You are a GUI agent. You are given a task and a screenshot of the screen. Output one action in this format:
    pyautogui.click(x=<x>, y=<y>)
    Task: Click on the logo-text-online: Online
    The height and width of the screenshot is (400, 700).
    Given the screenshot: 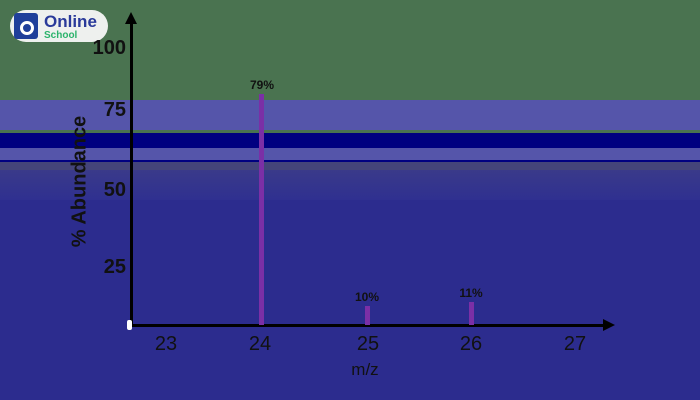 What is the action you would take?
    pyautogui.click(x=70, y=21)
    